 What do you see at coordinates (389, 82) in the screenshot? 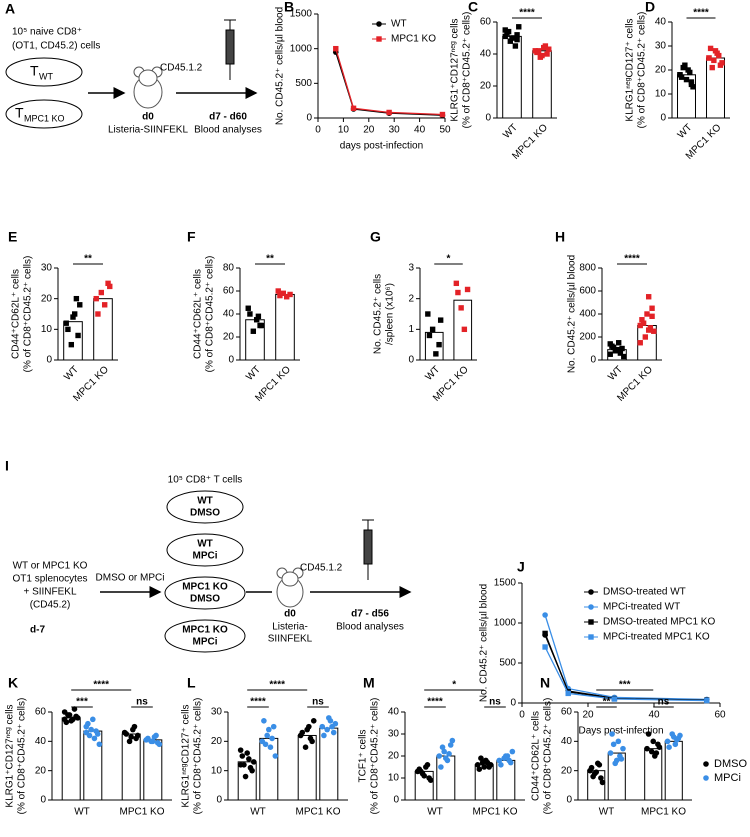
I see `series-line` at bounding box center [389, 82].